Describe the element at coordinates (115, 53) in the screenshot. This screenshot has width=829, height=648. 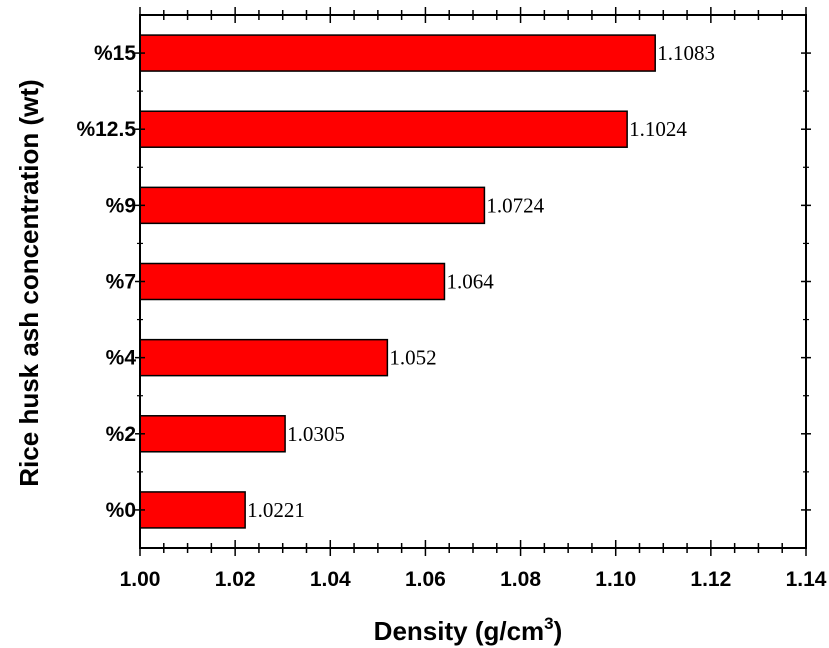
I see `y-tick-label: %15` at that location.